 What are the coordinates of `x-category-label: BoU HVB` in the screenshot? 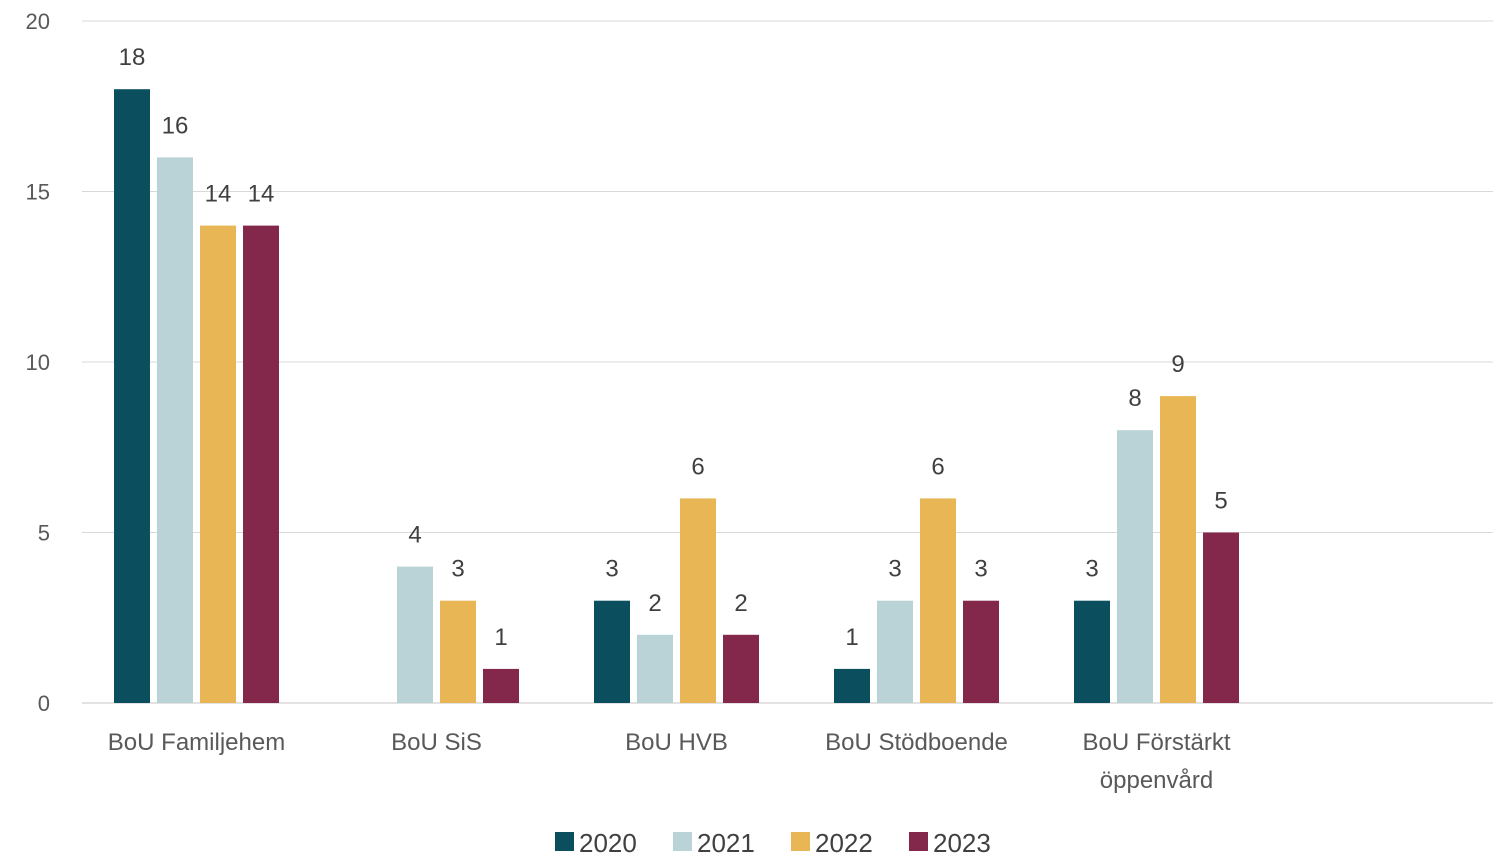 It's located at (676, 742).